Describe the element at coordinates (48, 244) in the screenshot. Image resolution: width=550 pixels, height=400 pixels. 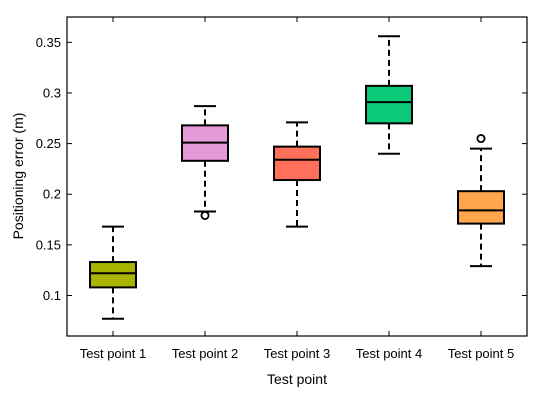
I see `y-tick-label: 0.15` at that location.